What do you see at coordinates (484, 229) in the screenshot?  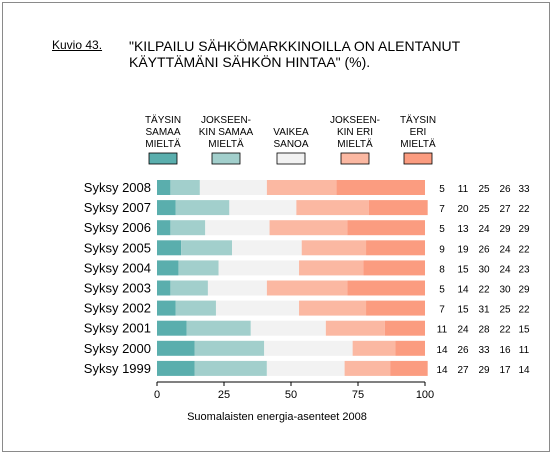 I see `value-label-3-3: 24` at bounding box center [484, 229].